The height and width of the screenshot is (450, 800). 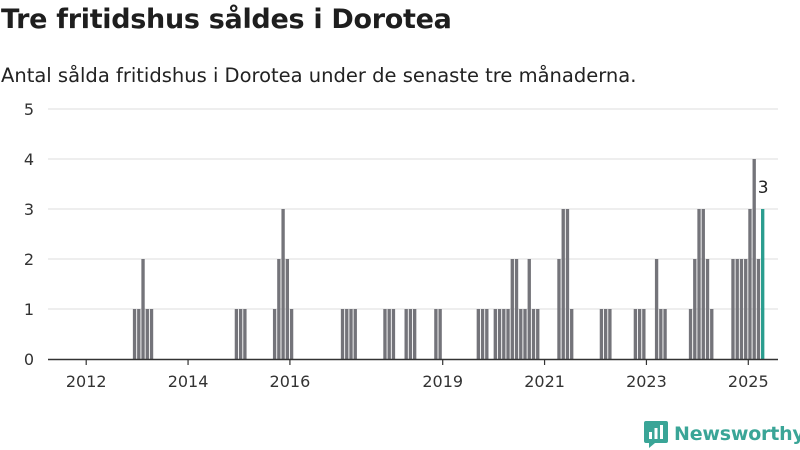 What do you see at coordinates (29, 309) in the screenshot?
I see `y-tick-label: 1` at bounding box center [29, 309].